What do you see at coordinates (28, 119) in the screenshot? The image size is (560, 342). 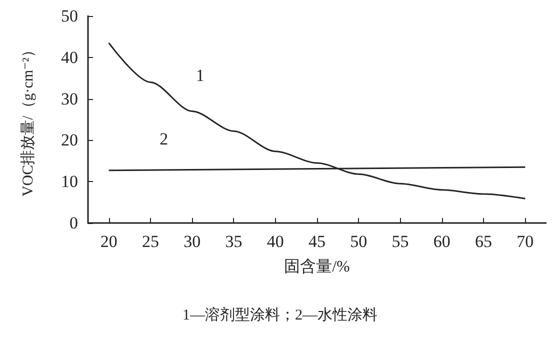 I see `y-axis-title: VOC排放量/（g·cm⁻²）` at bounding box center [28, 119].